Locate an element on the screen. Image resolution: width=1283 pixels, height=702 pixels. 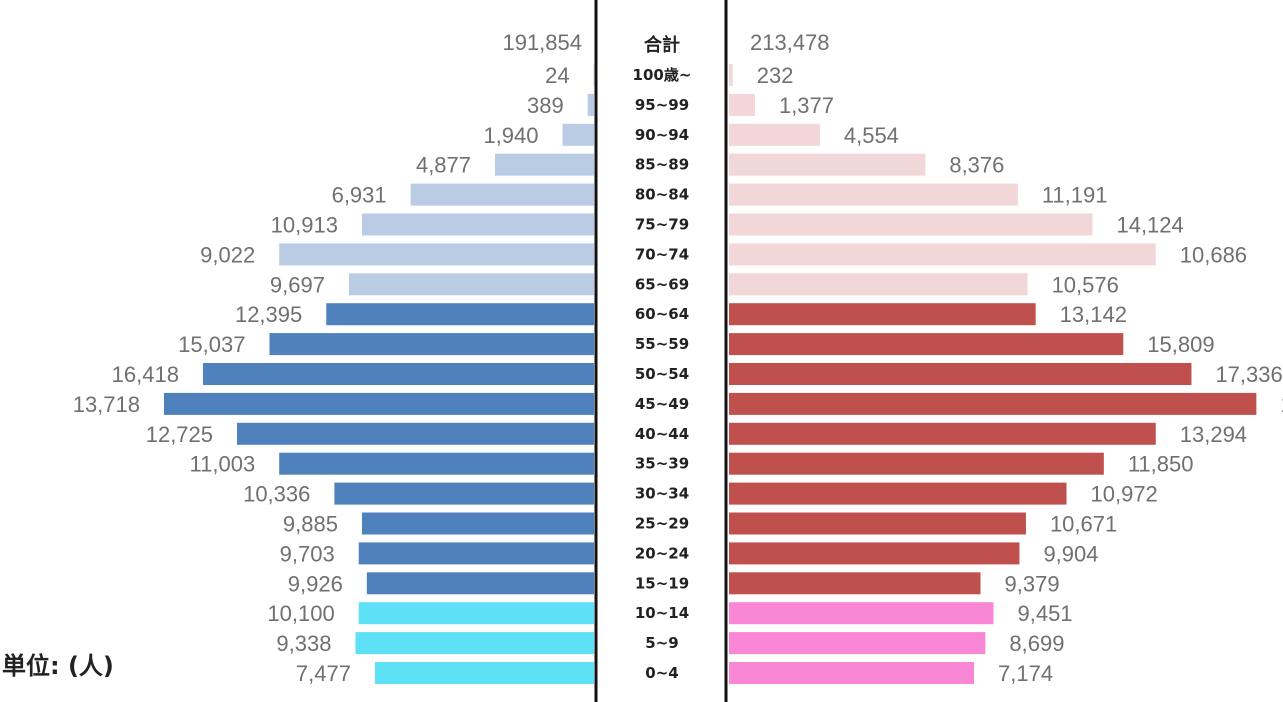
total-female-value: 213,478 is located at coordinates (790, 42).